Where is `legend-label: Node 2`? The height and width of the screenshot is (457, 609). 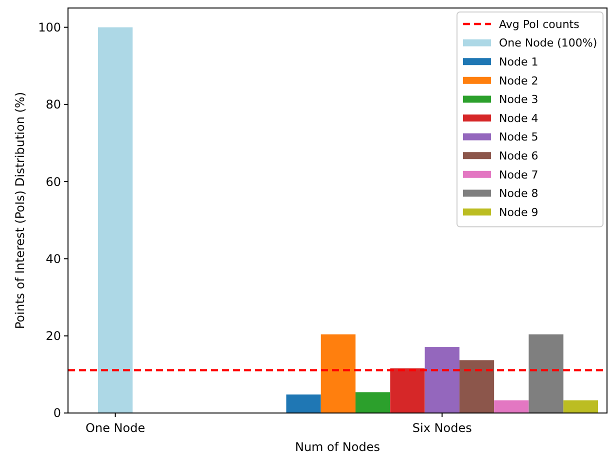 legend-label: Node 2 is located at coordinates (518, 81).